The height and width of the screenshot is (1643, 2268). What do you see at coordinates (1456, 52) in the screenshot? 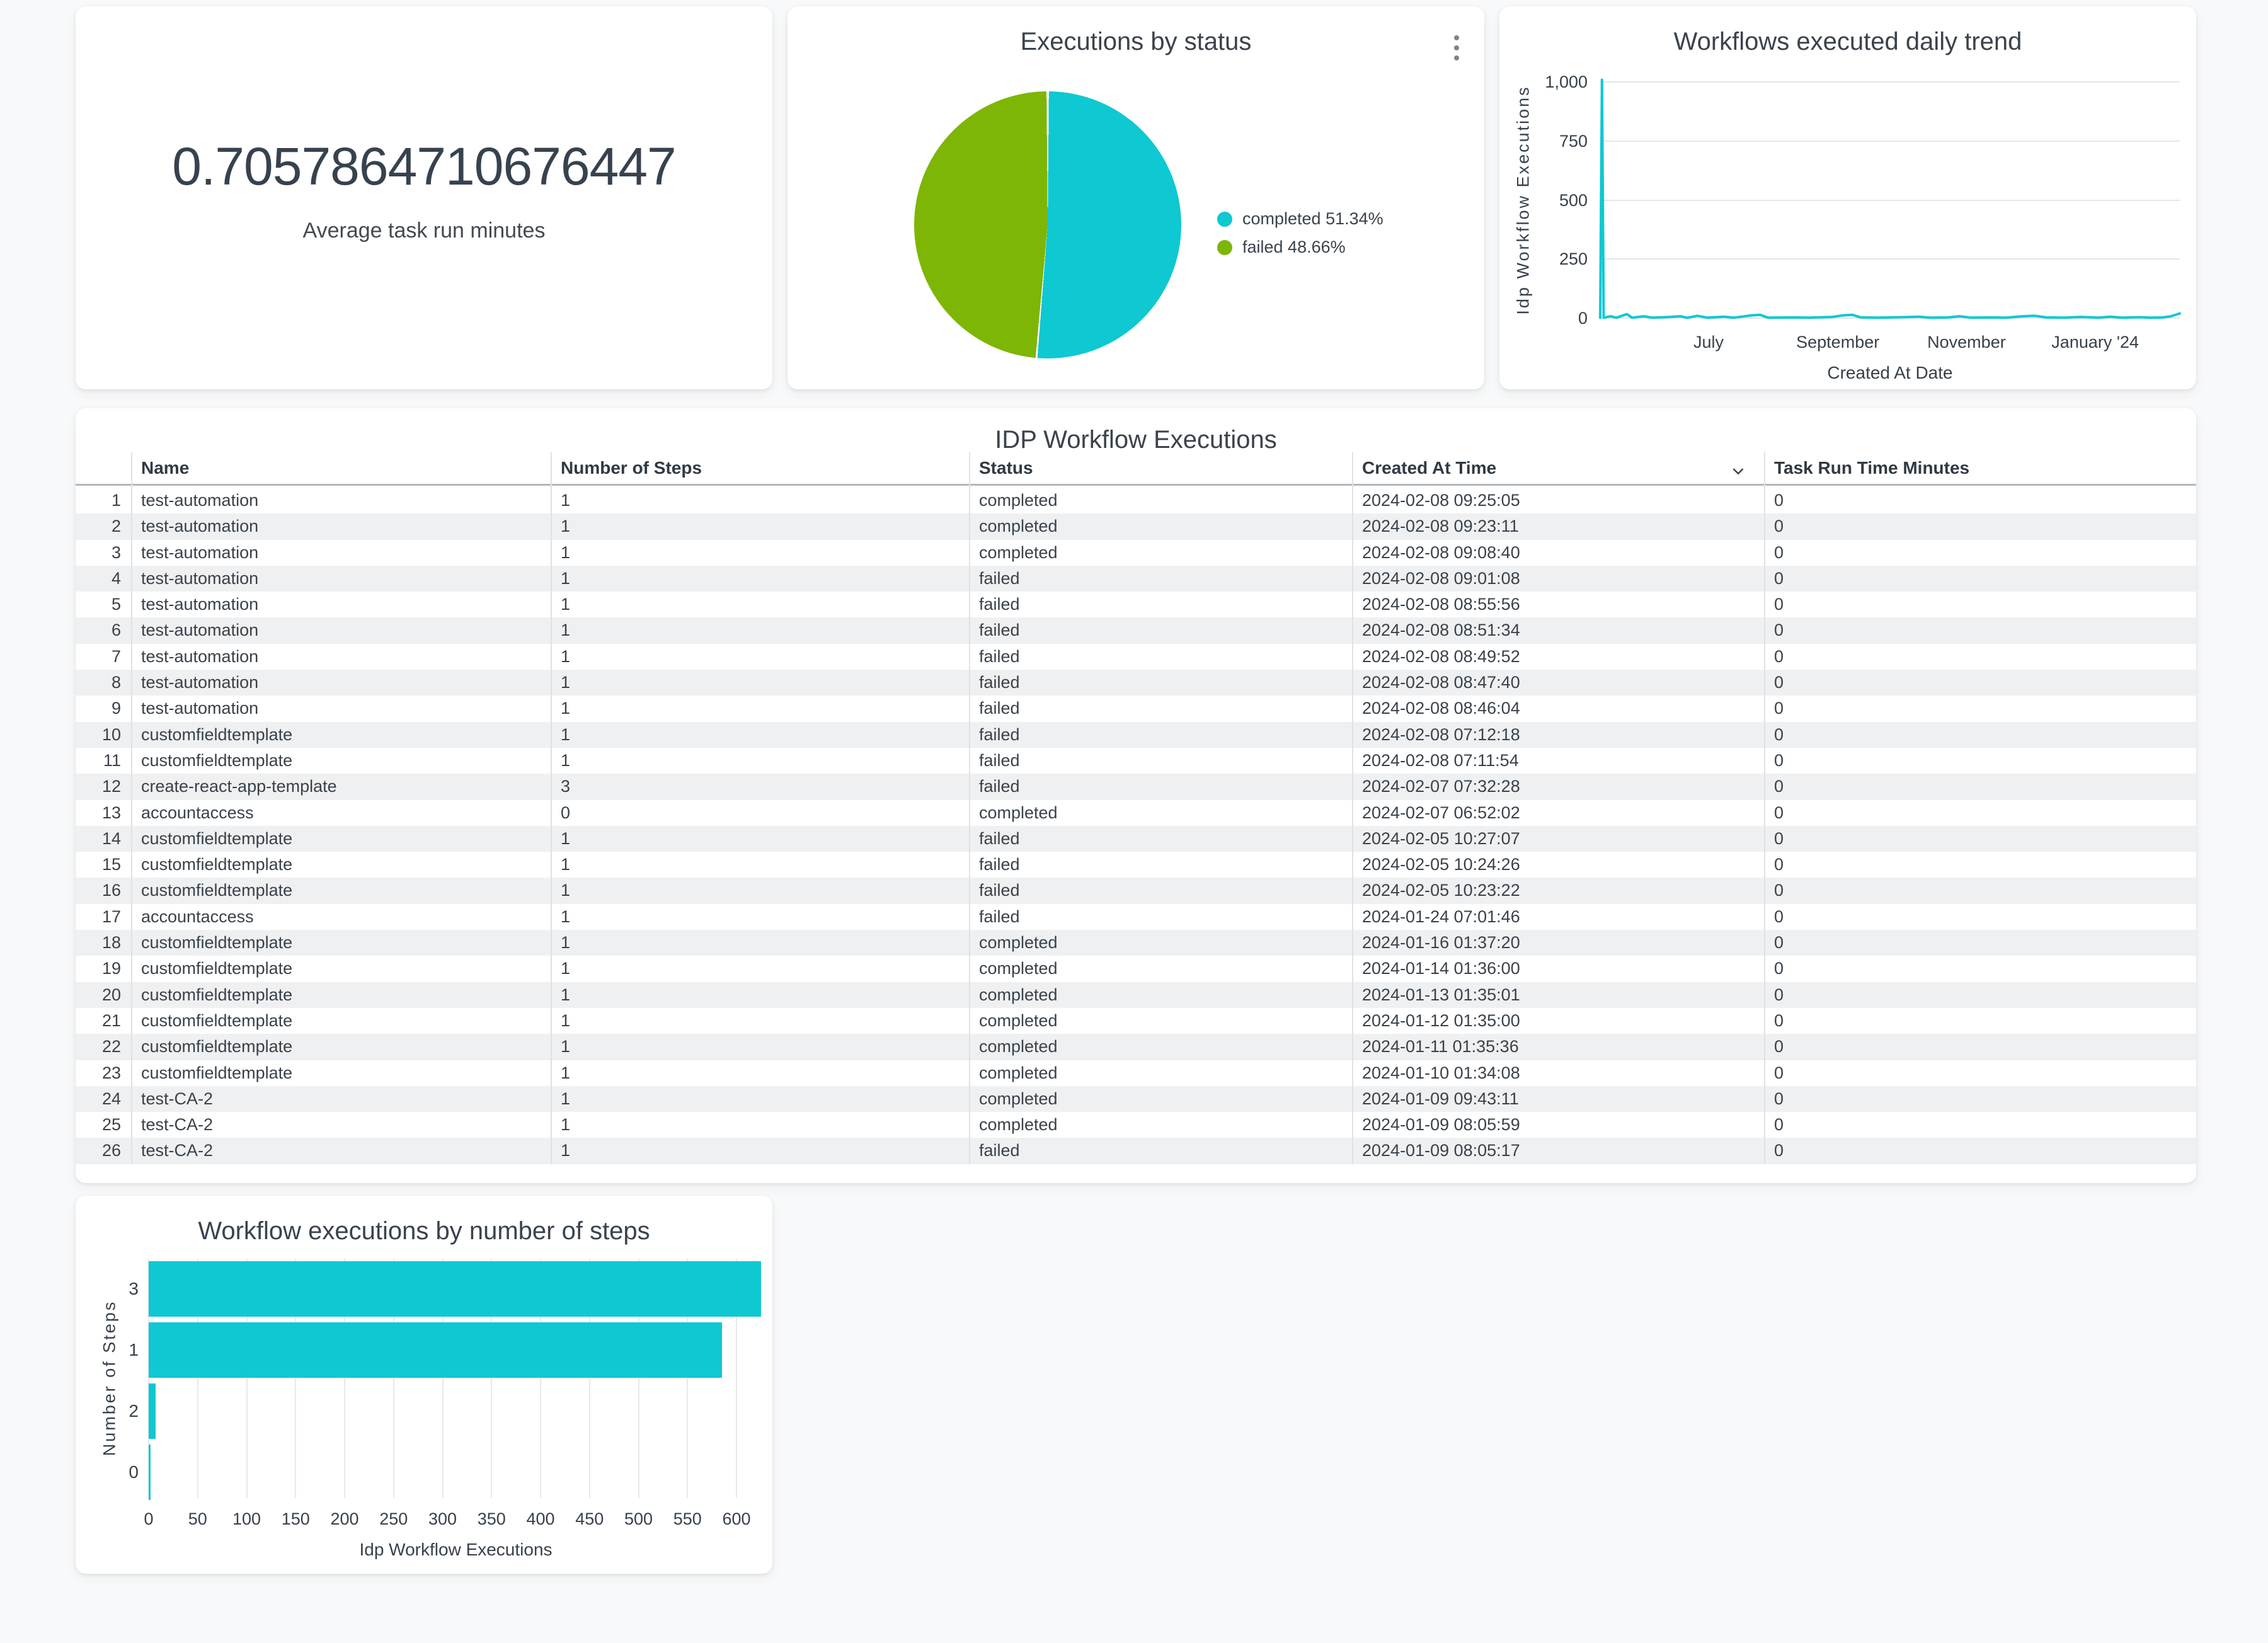
I see `kebab-menu-icon` at bounding box center [1456, 52].